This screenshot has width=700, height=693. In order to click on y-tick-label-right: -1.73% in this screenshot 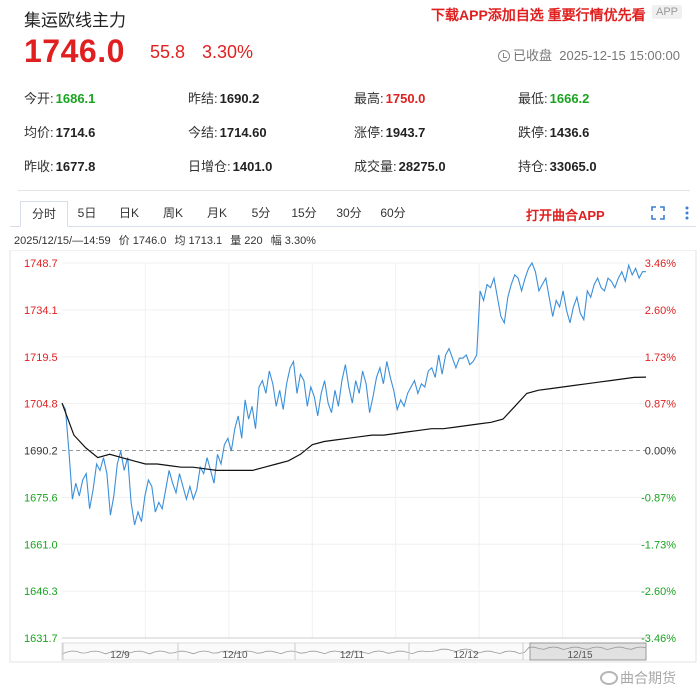, I will do `click(658, 545)`.